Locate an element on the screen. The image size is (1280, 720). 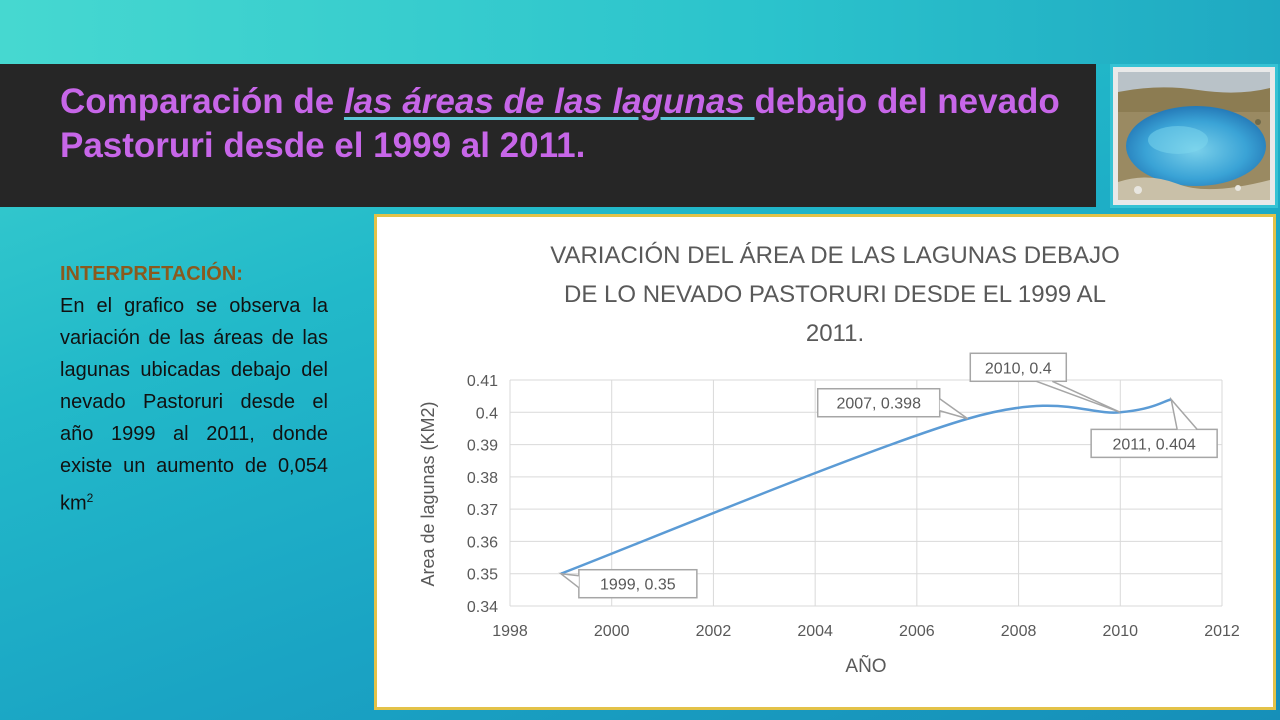
data-label-text: 2010, 0.4 is located at coordinates (1018, 368).